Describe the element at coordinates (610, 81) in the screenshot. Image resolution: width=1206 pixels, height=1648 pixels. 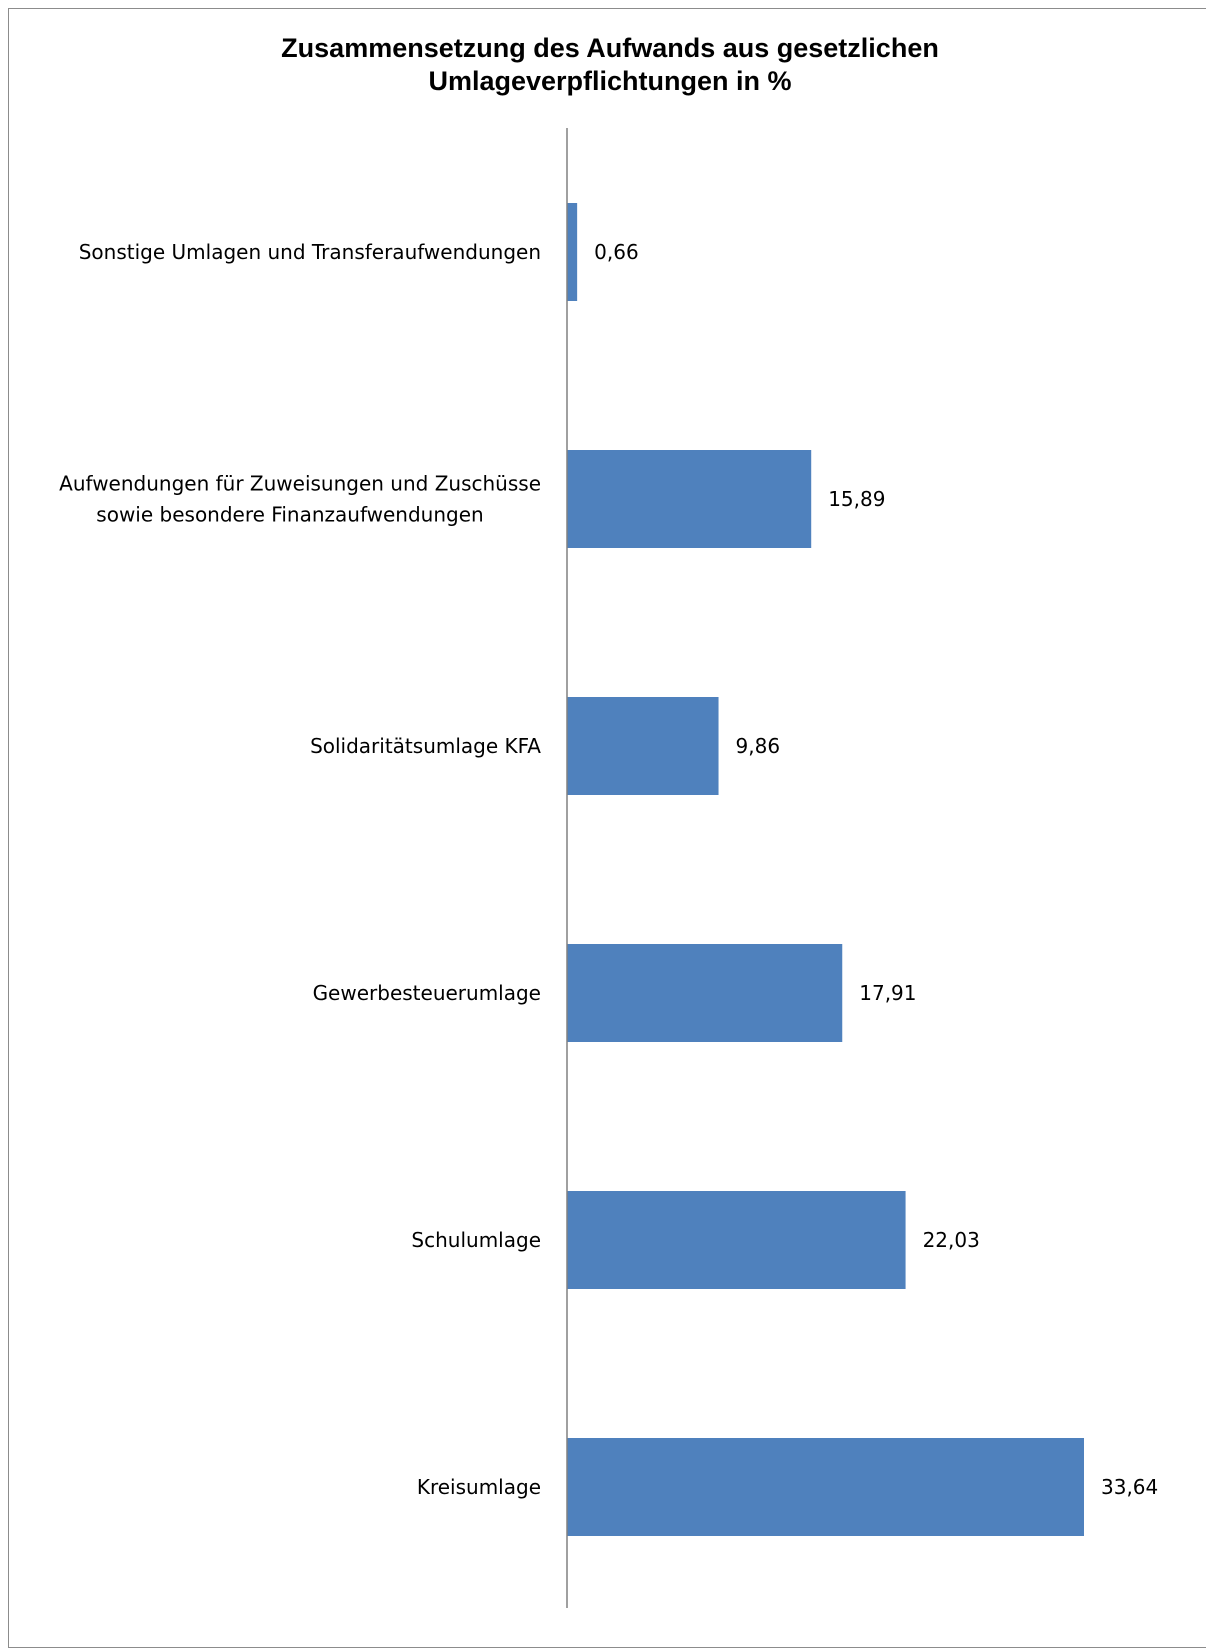
I see `chart-title-line-2: Umlageverpflichtungen in %` at that location.